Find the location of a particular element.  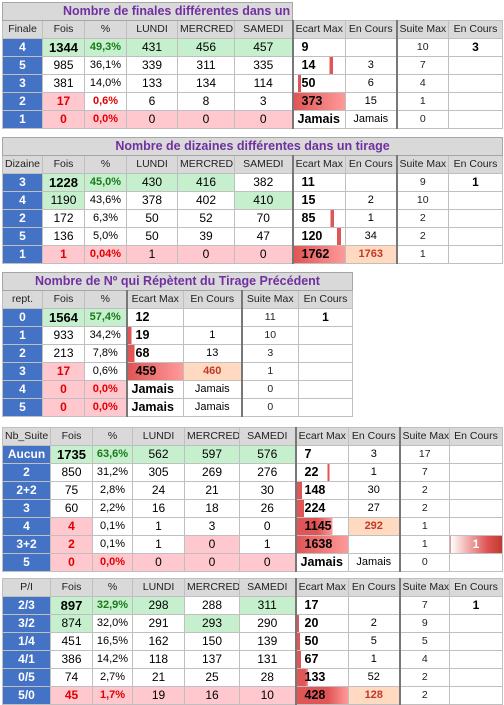

samedi-cell: 30 is located at coordinates (267, 490).